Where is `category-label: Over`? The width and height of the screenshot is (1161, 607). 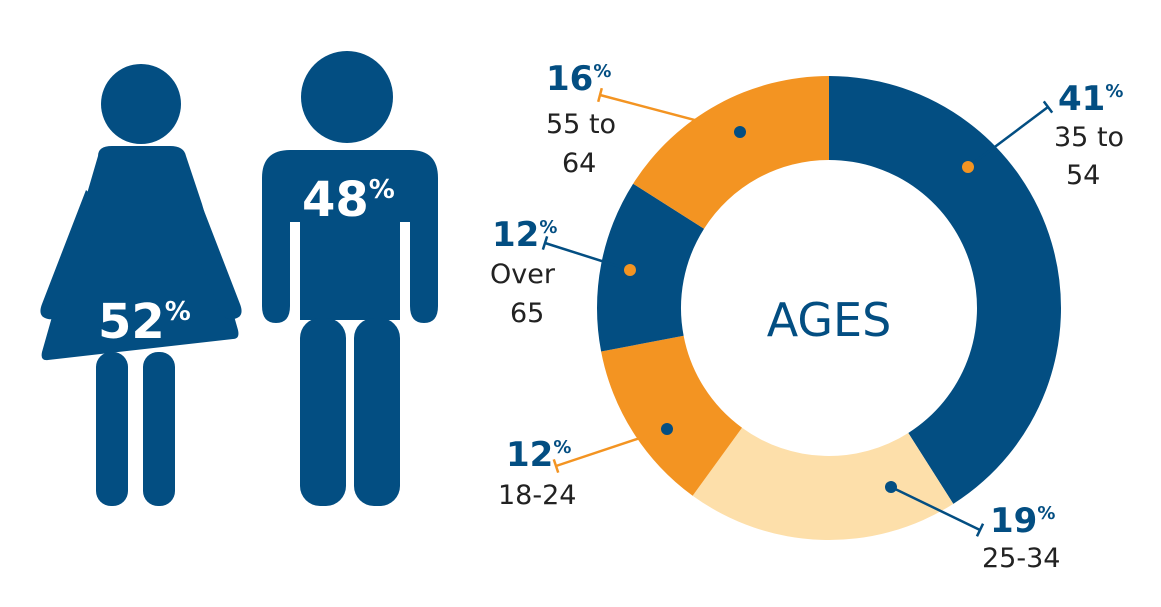
category-label: Over is located at coordinates (523, 274).